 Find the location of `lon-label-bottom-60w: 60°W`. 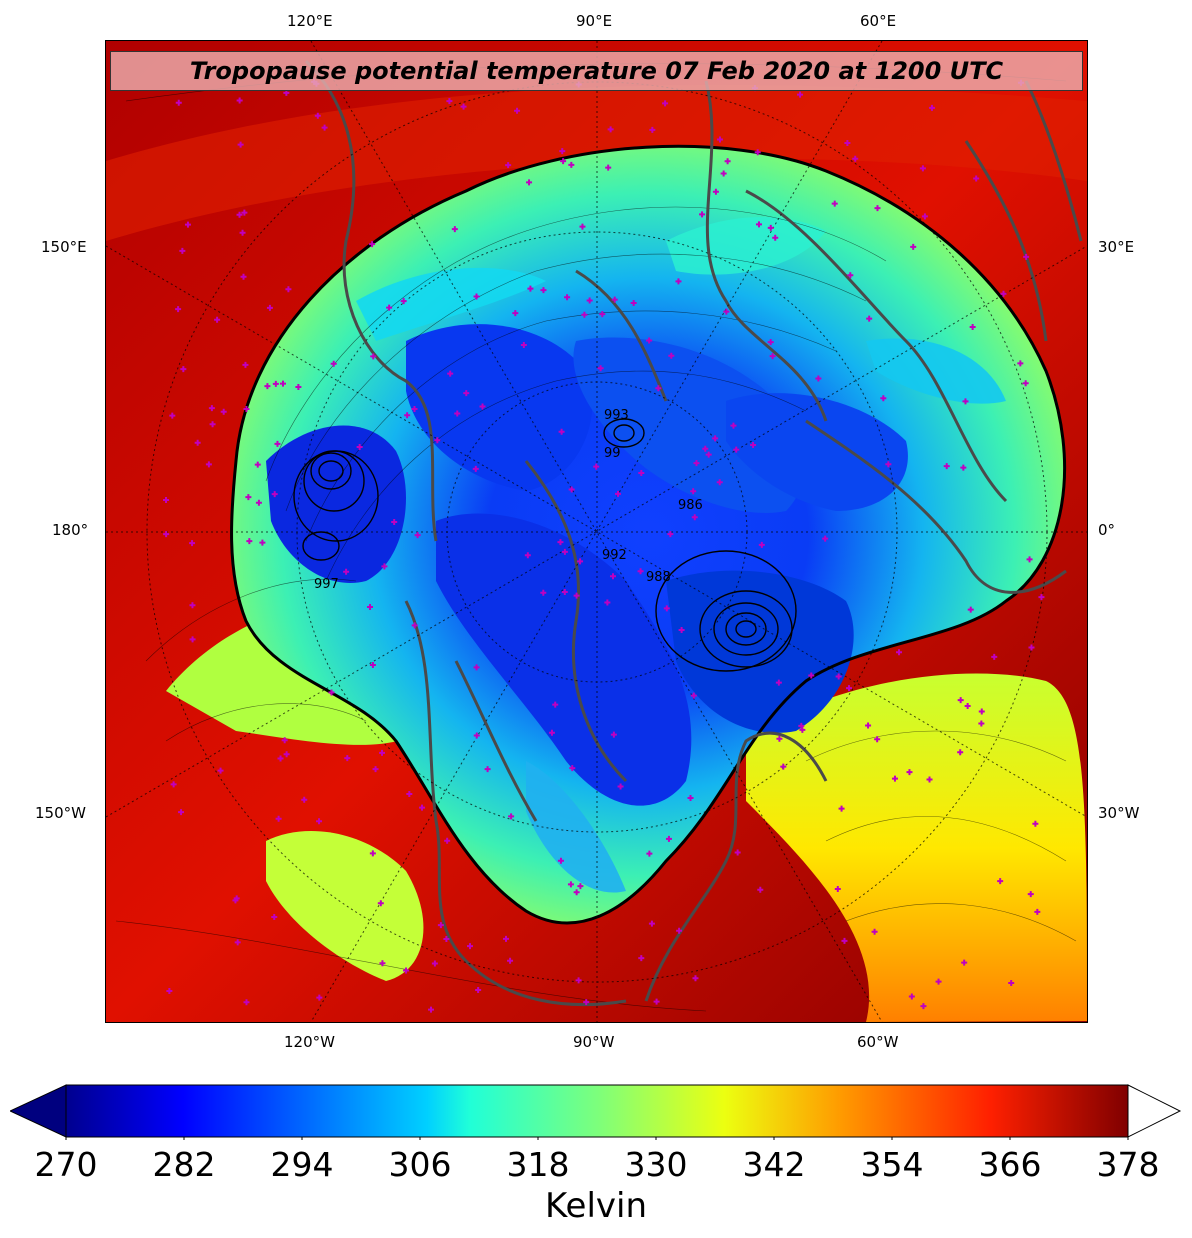

lon-label-bottom-60w: 60°W is located at coordinates (878, 1042).